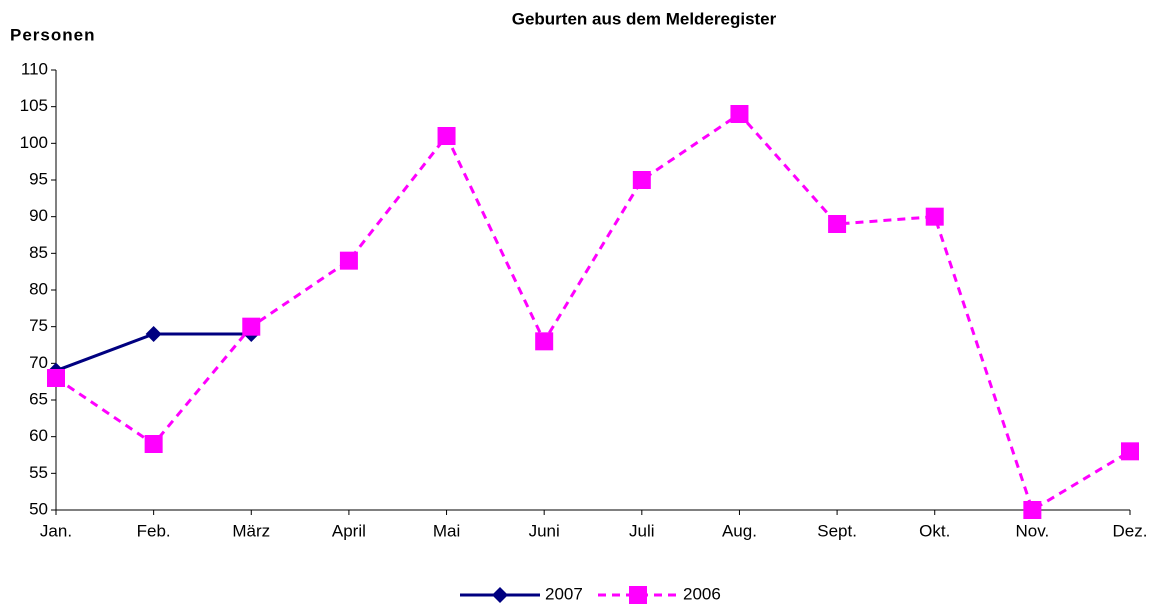  What do you see at coordinates (644, 18) in the screenshot?
I see `chart-title: Geburten aus dem Melderegister` at bounding box center [644, 18].